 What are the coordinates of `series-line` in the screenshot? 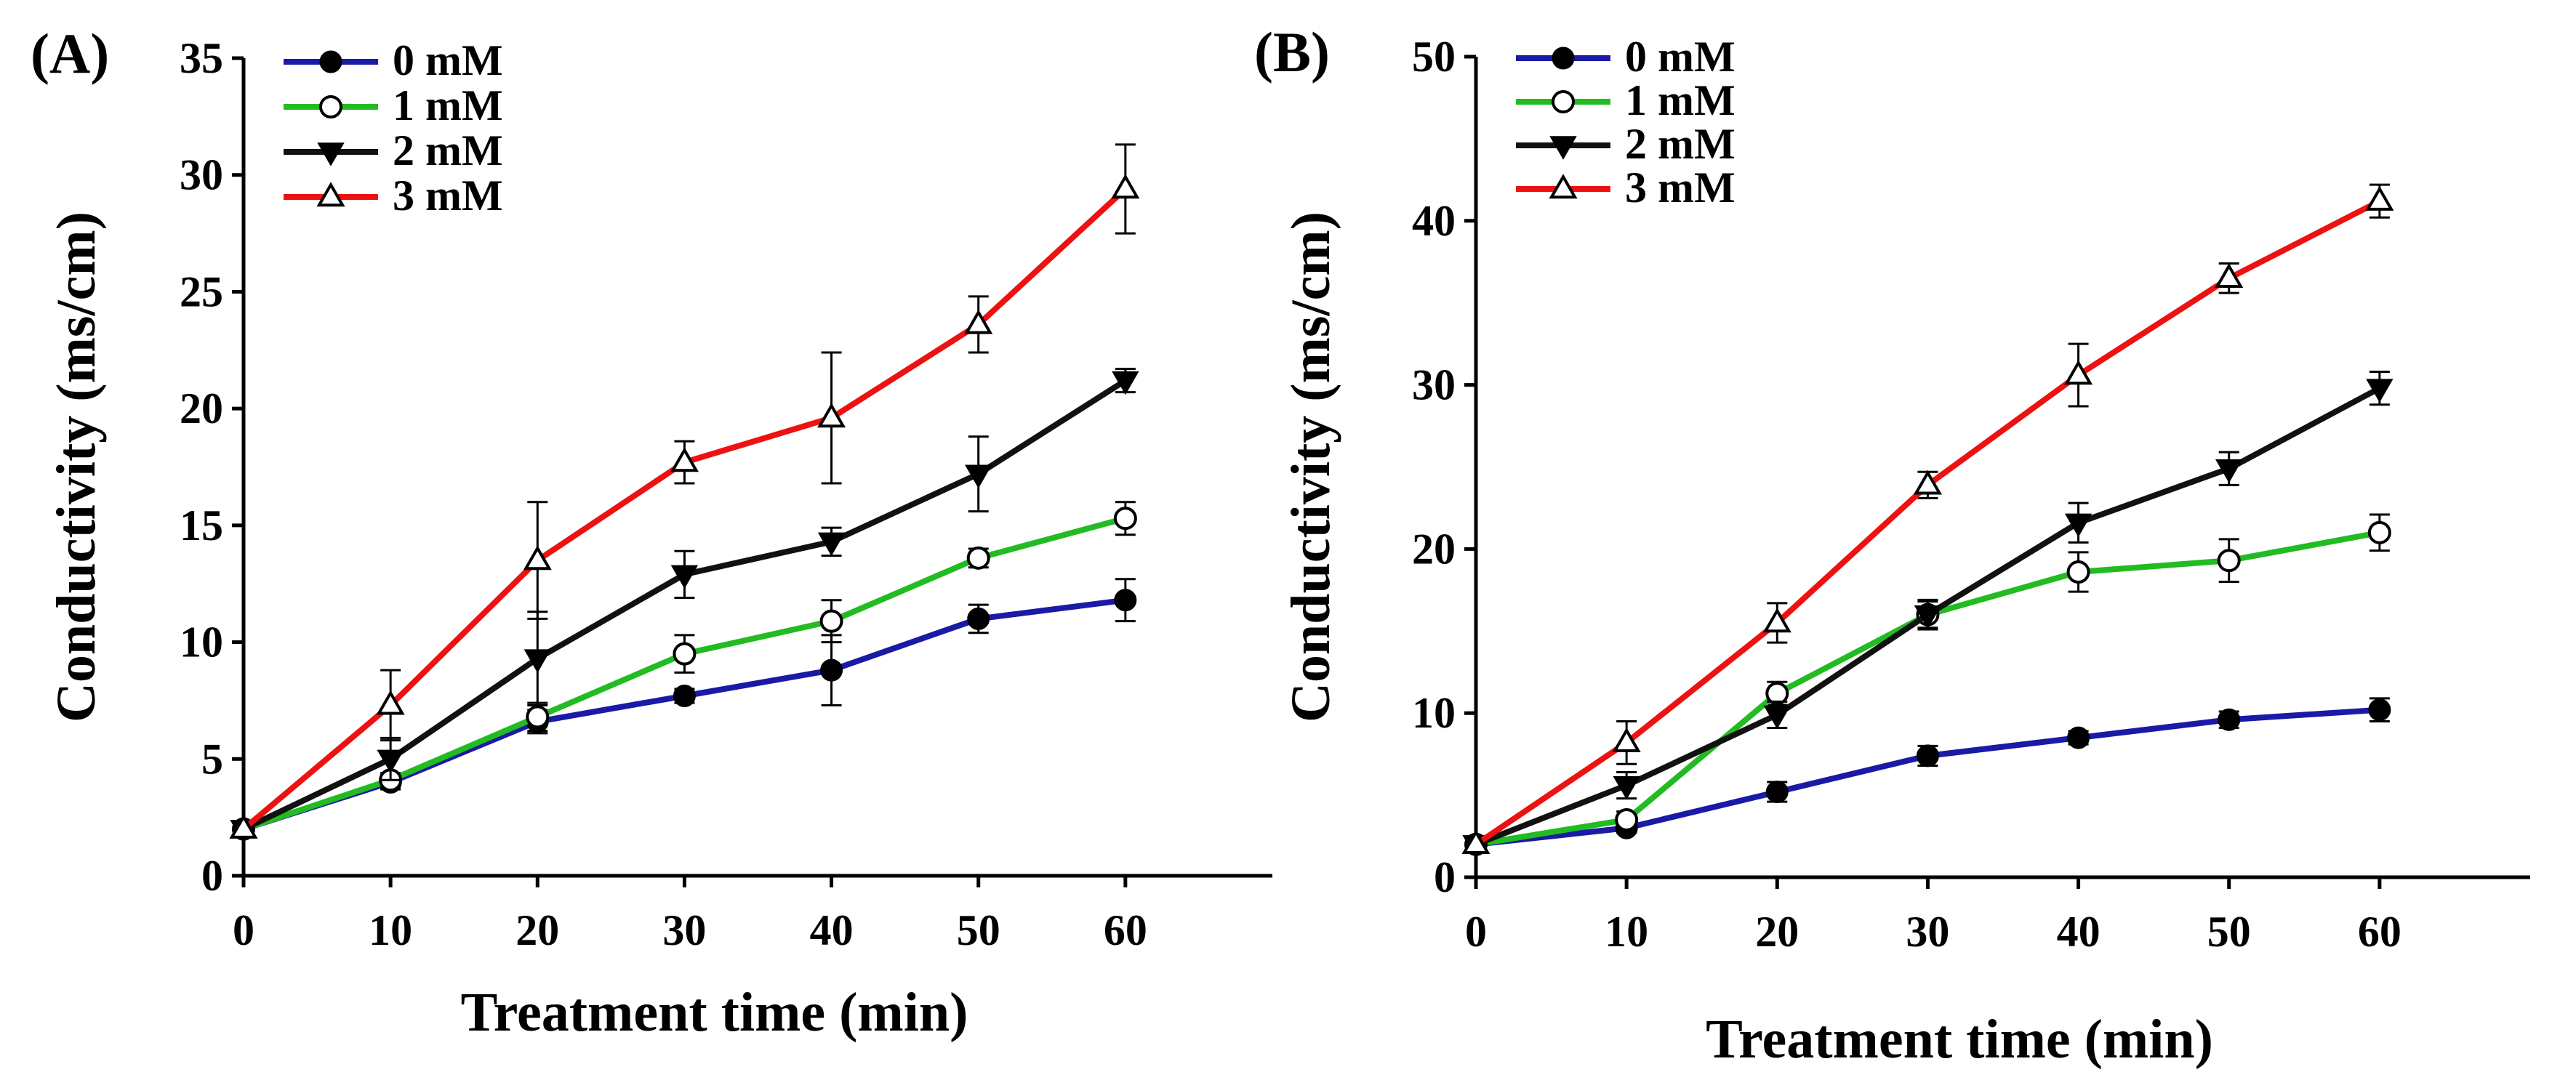 It's located at (1927, 688).